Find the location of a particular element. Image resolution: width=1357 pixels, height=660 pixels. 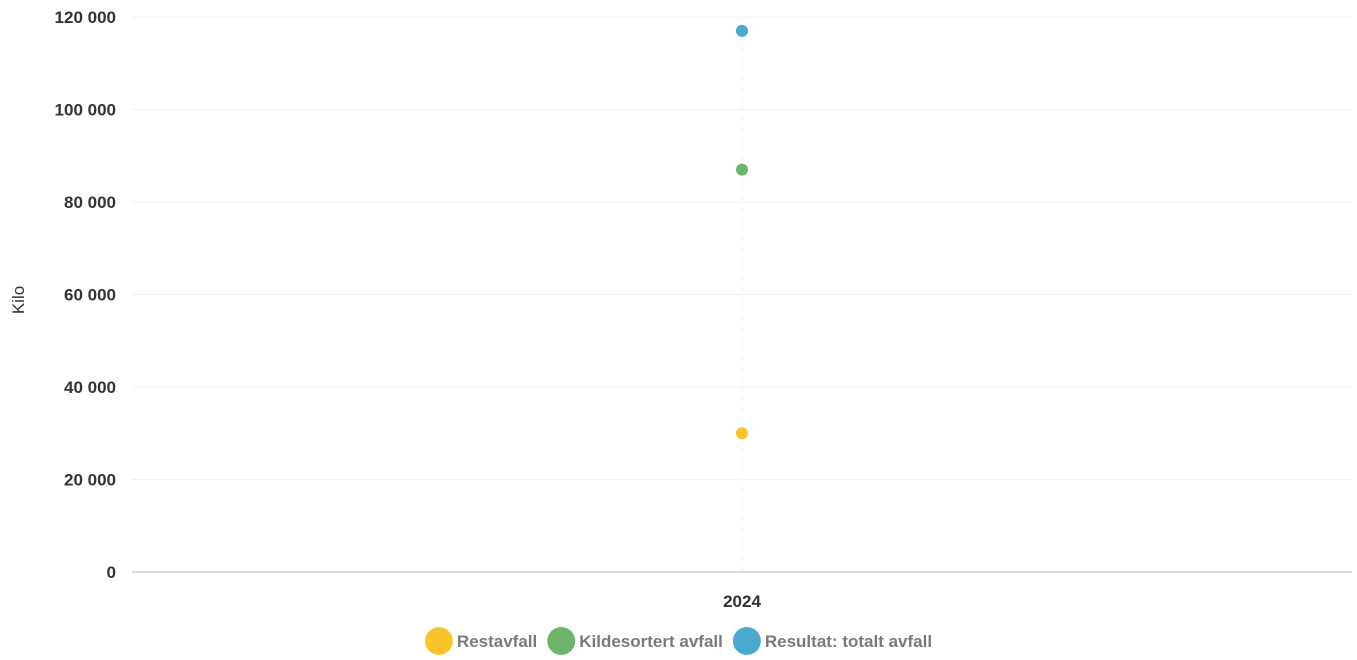

x-axis-ticks: 2024 is located at coordinates (742, 601).